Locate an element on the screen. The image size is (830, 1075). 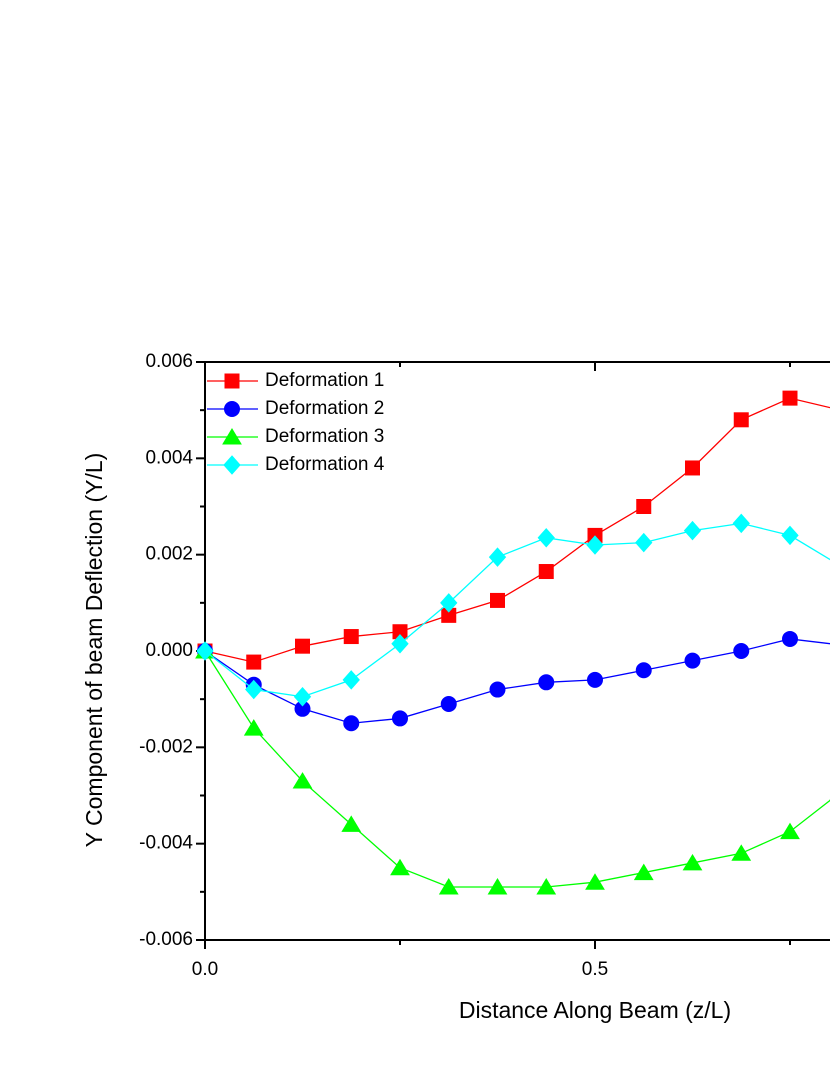
y-tick-label: -0.006 is located at coordinates (166, 939).